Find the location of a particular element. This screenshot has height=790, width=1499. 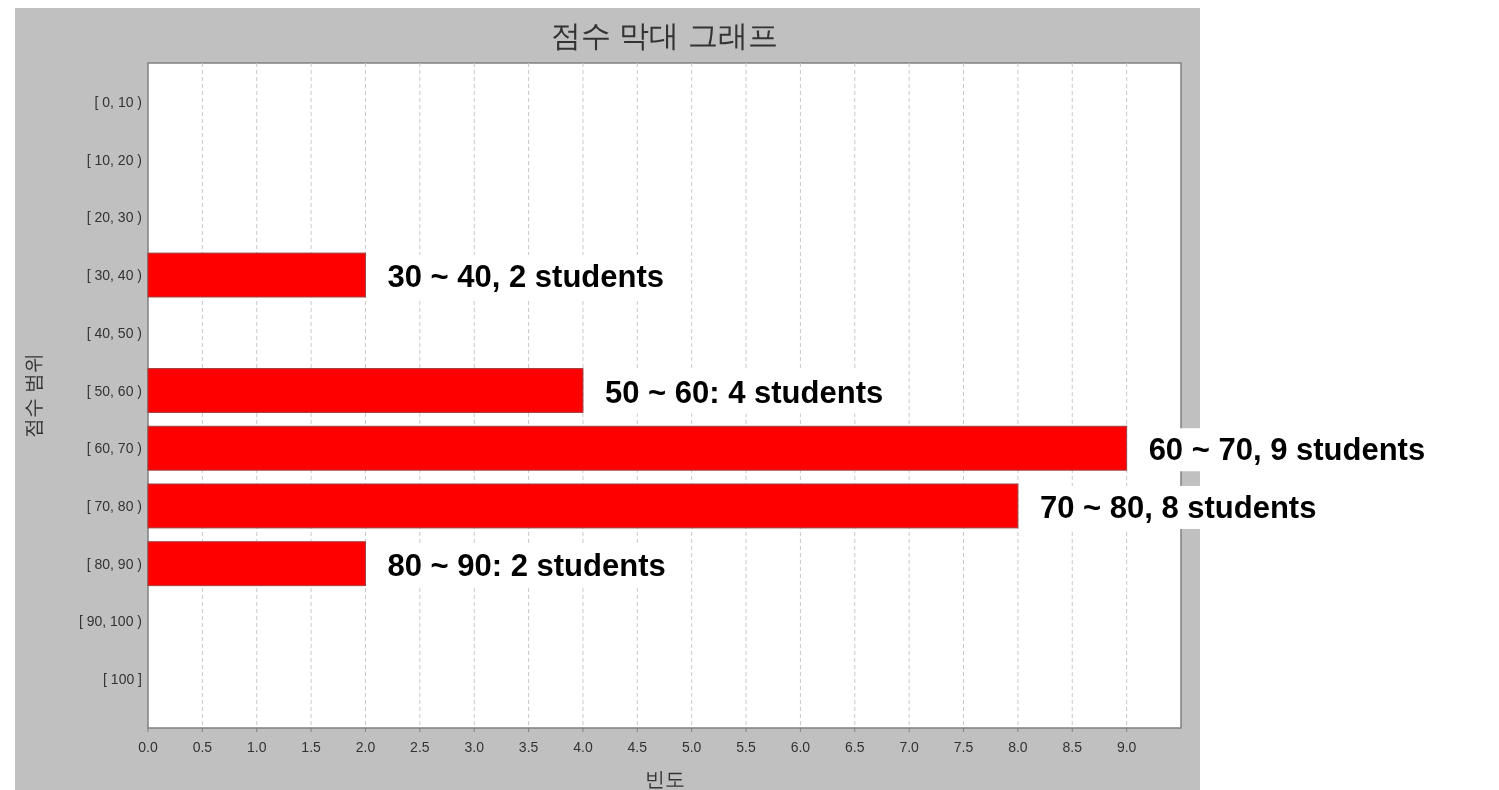

annotation: 30 ~ 40, 2 students is located at coordinates (526, 277).